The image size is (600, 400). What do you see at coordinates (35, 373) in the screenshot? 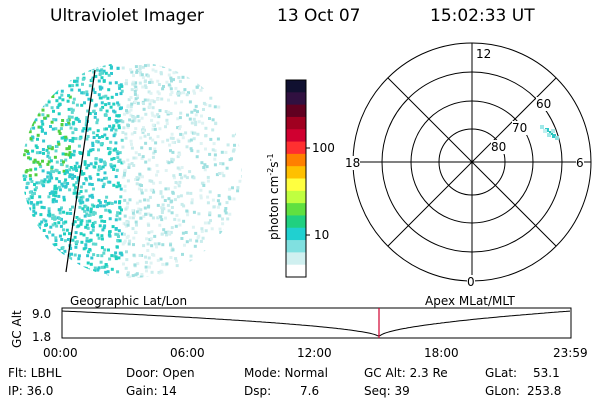
I see `filter-info: Flt: LBHL` at bounding box center [35, 373].